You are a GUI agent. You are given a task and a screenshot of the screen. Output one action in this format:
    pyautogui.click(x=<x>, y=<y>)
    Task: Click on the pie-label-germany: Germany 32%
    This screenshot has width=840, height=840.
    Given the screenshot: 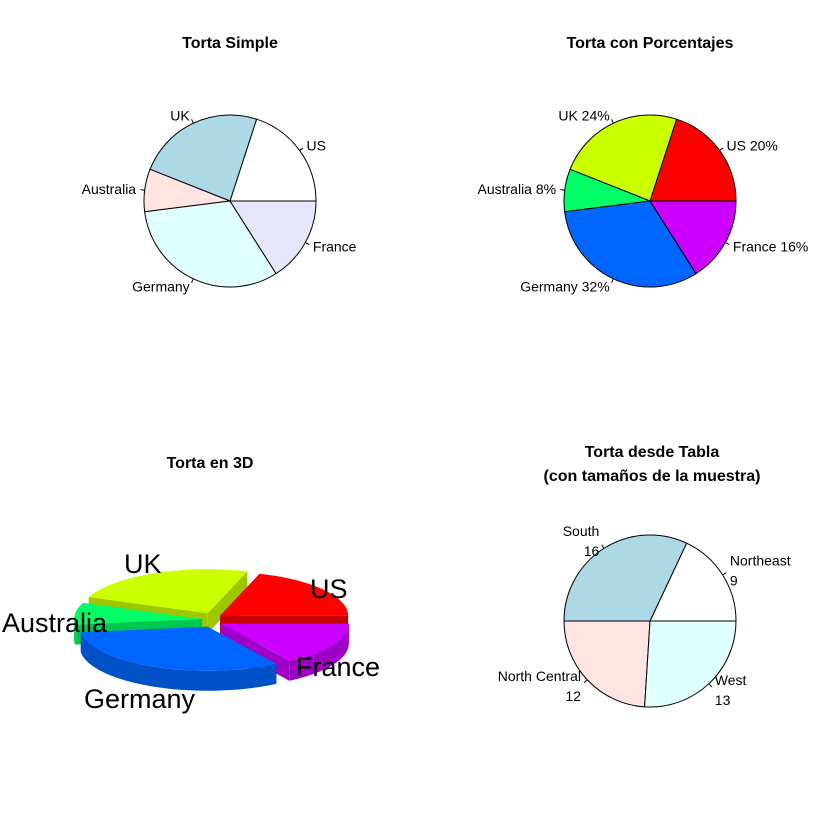 What is the action you would take?
    pyautogui.click(x=564, y=287)
    